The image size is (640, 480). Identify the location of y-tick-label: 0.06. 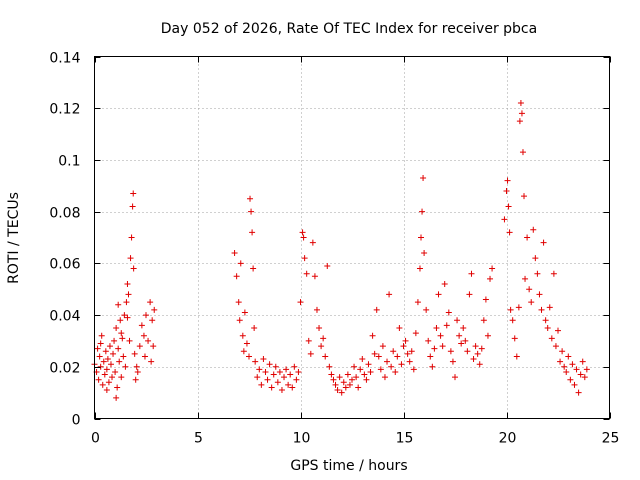
(64, 265).